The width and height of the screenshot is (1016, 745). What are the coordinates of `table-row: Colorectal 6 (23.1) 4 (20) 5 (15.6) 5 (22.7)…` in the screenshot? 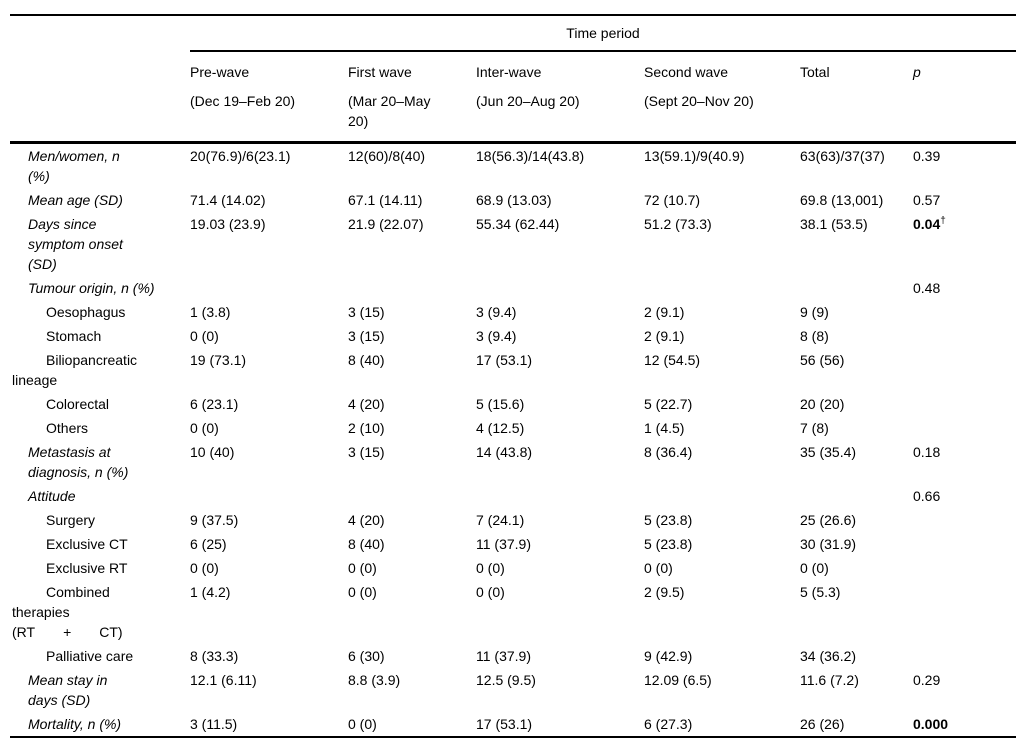 It's located at (513, 404).